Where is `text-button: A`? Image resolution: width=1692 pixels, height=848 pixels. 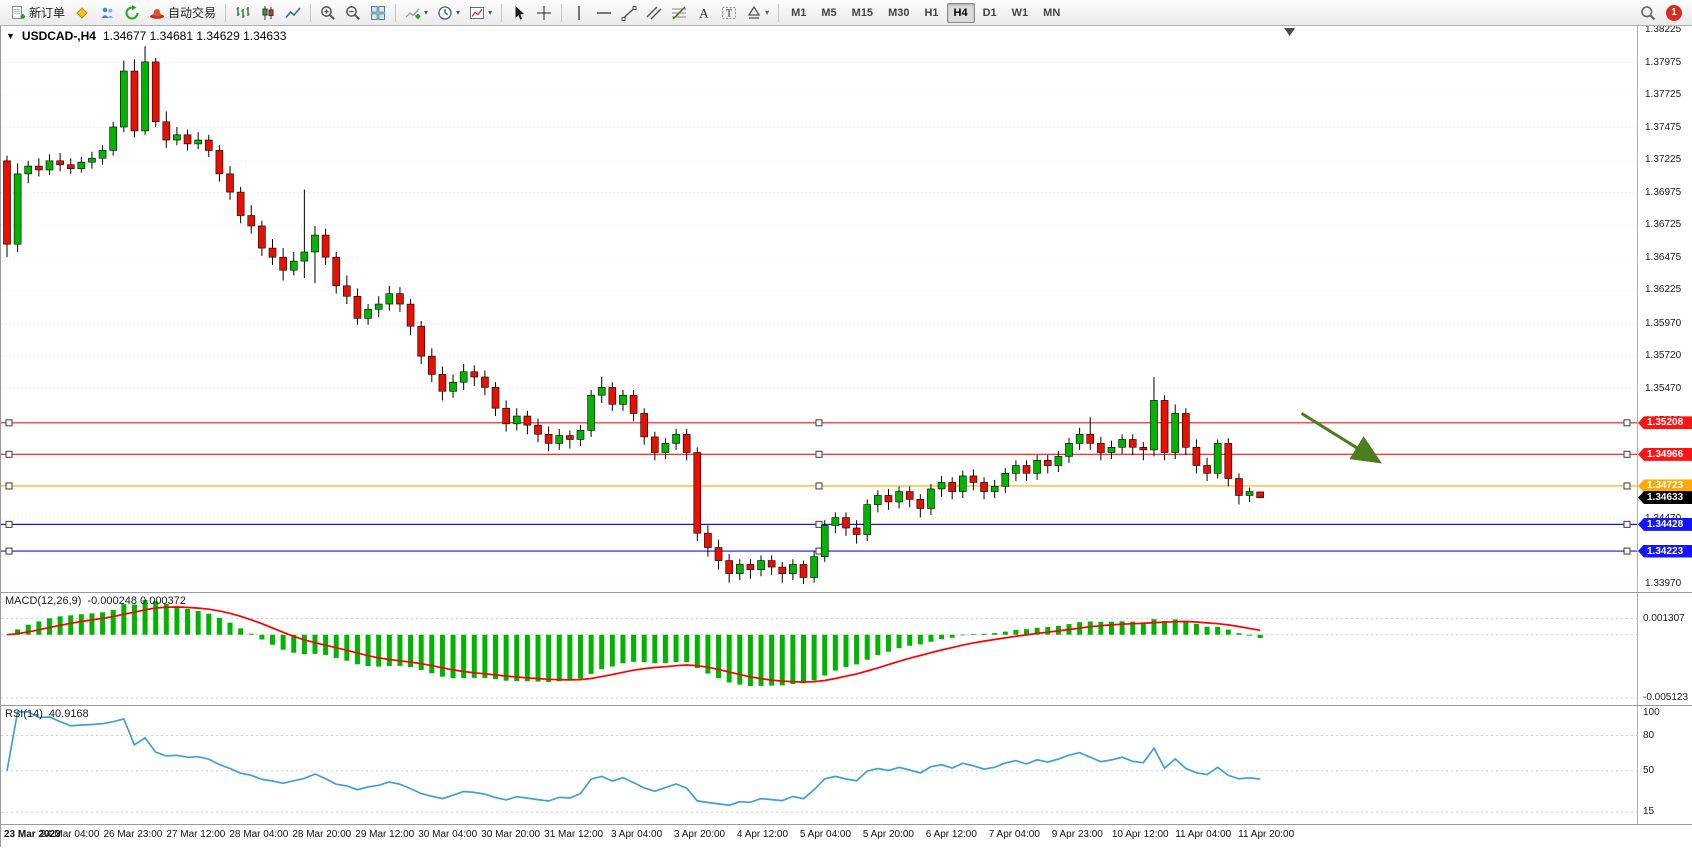
text-button: A is located at coordinates (704, 13).